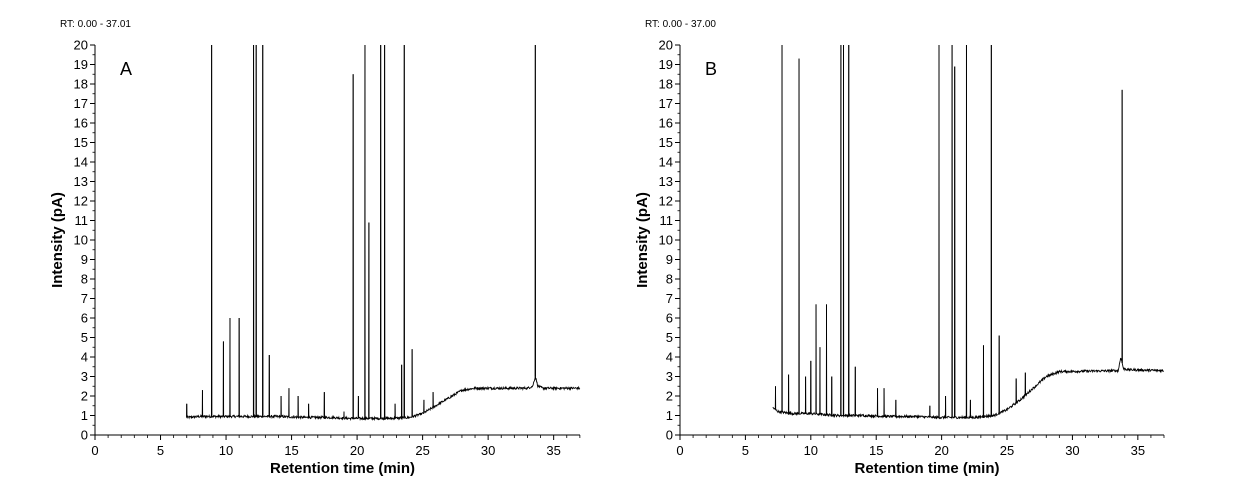  I want to click on rt-range-label: RT: 0.00 - 37.01, so click(95, 24).